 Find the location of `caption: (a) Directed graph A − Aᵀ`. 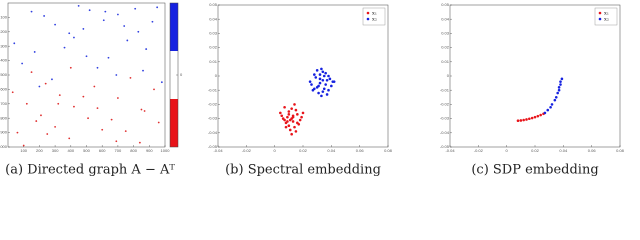

caption: (a) Directed graph A − Aᵀ is located at coordinates (90, 170).